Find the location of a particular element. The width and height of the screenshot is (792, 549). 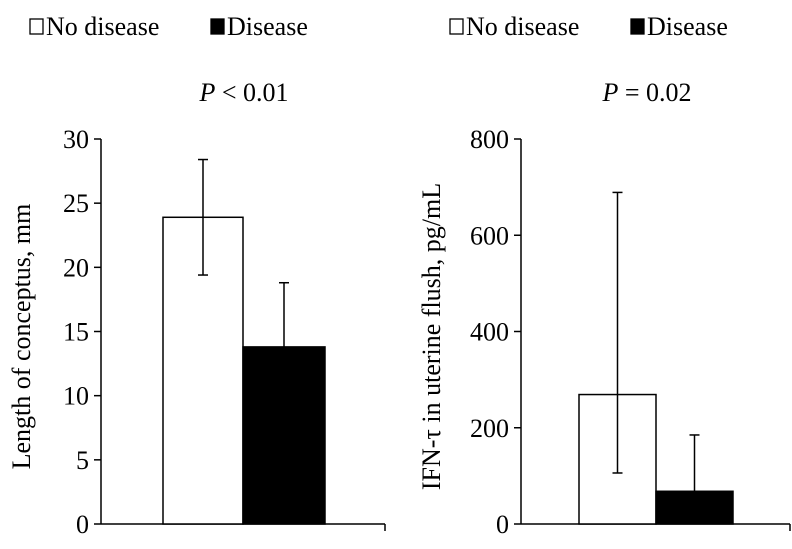

y-tick-label: 800 is located at coordinates (489, 139).